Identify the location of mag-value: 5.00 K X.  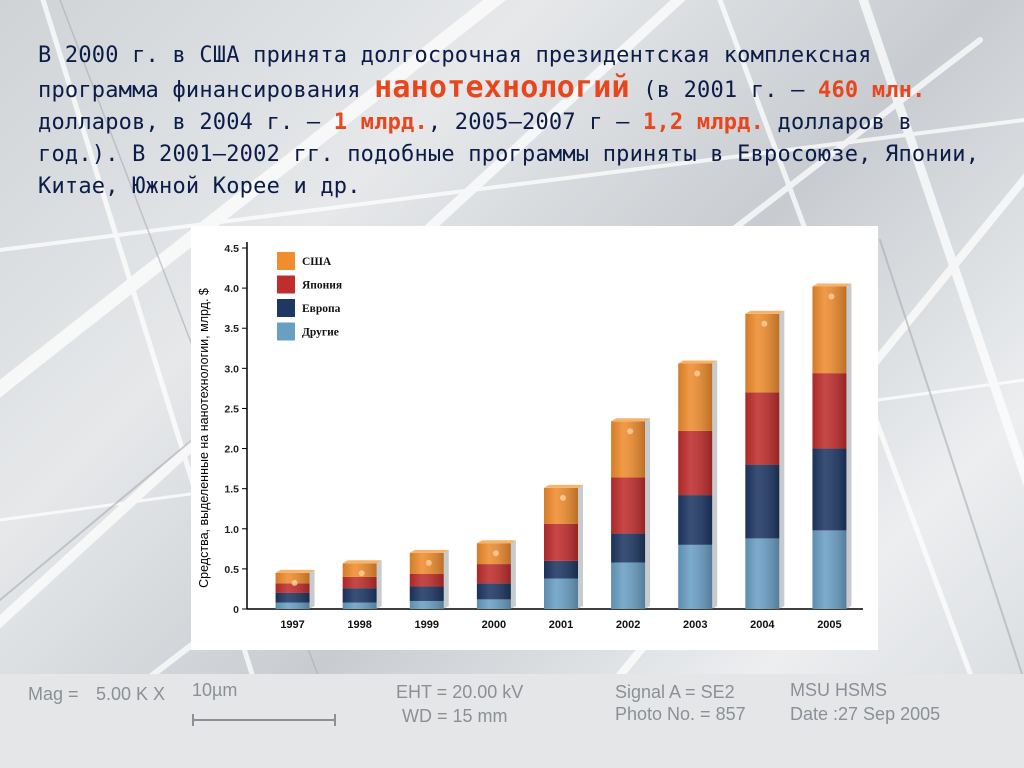
(131, 694).